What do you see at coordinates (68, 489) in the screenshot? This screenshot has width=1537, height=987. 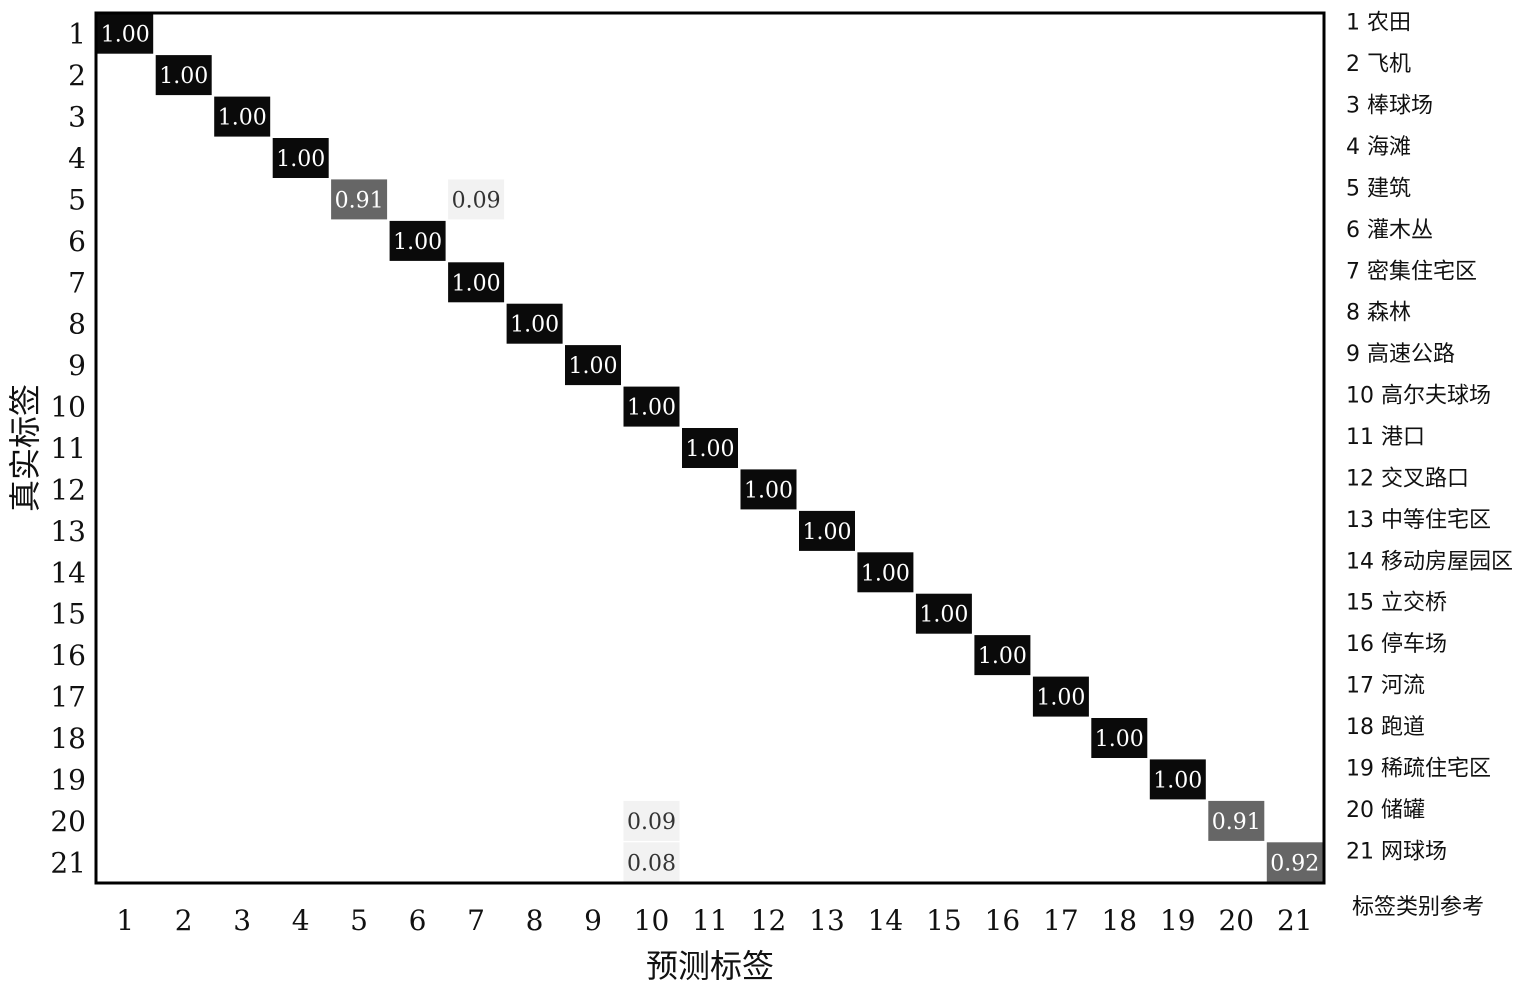 I see `y-tick-label: 12` at bounding box center [68, 489].